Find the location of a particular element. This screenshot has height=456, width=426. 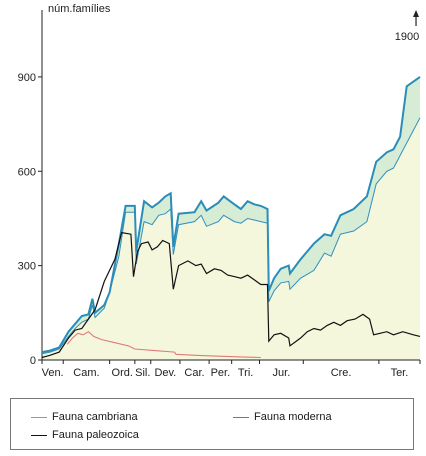

legend-swatch-moderna is located at coordinates (241, 417).